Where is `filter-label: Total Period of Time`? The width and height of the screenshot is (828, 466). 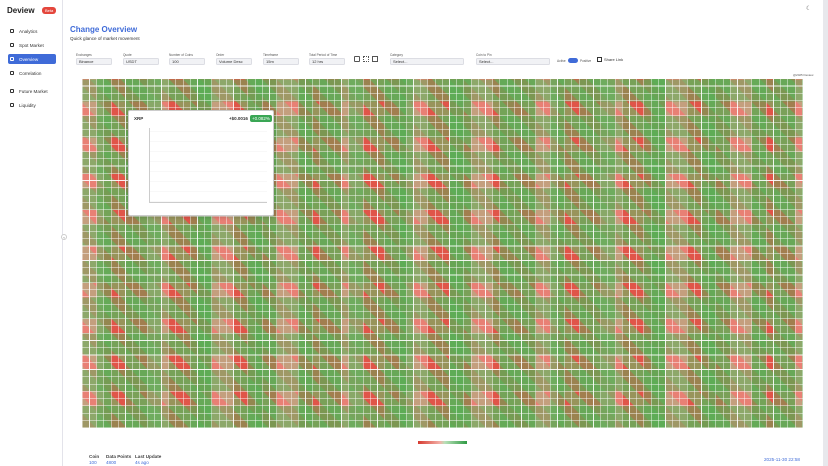
filter-label: Total Period of Time is located at coordinates (323, 55).